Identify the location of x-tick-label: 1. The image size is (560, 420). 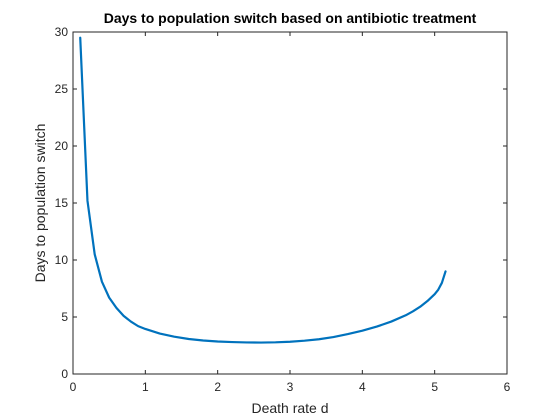
(145, 387).